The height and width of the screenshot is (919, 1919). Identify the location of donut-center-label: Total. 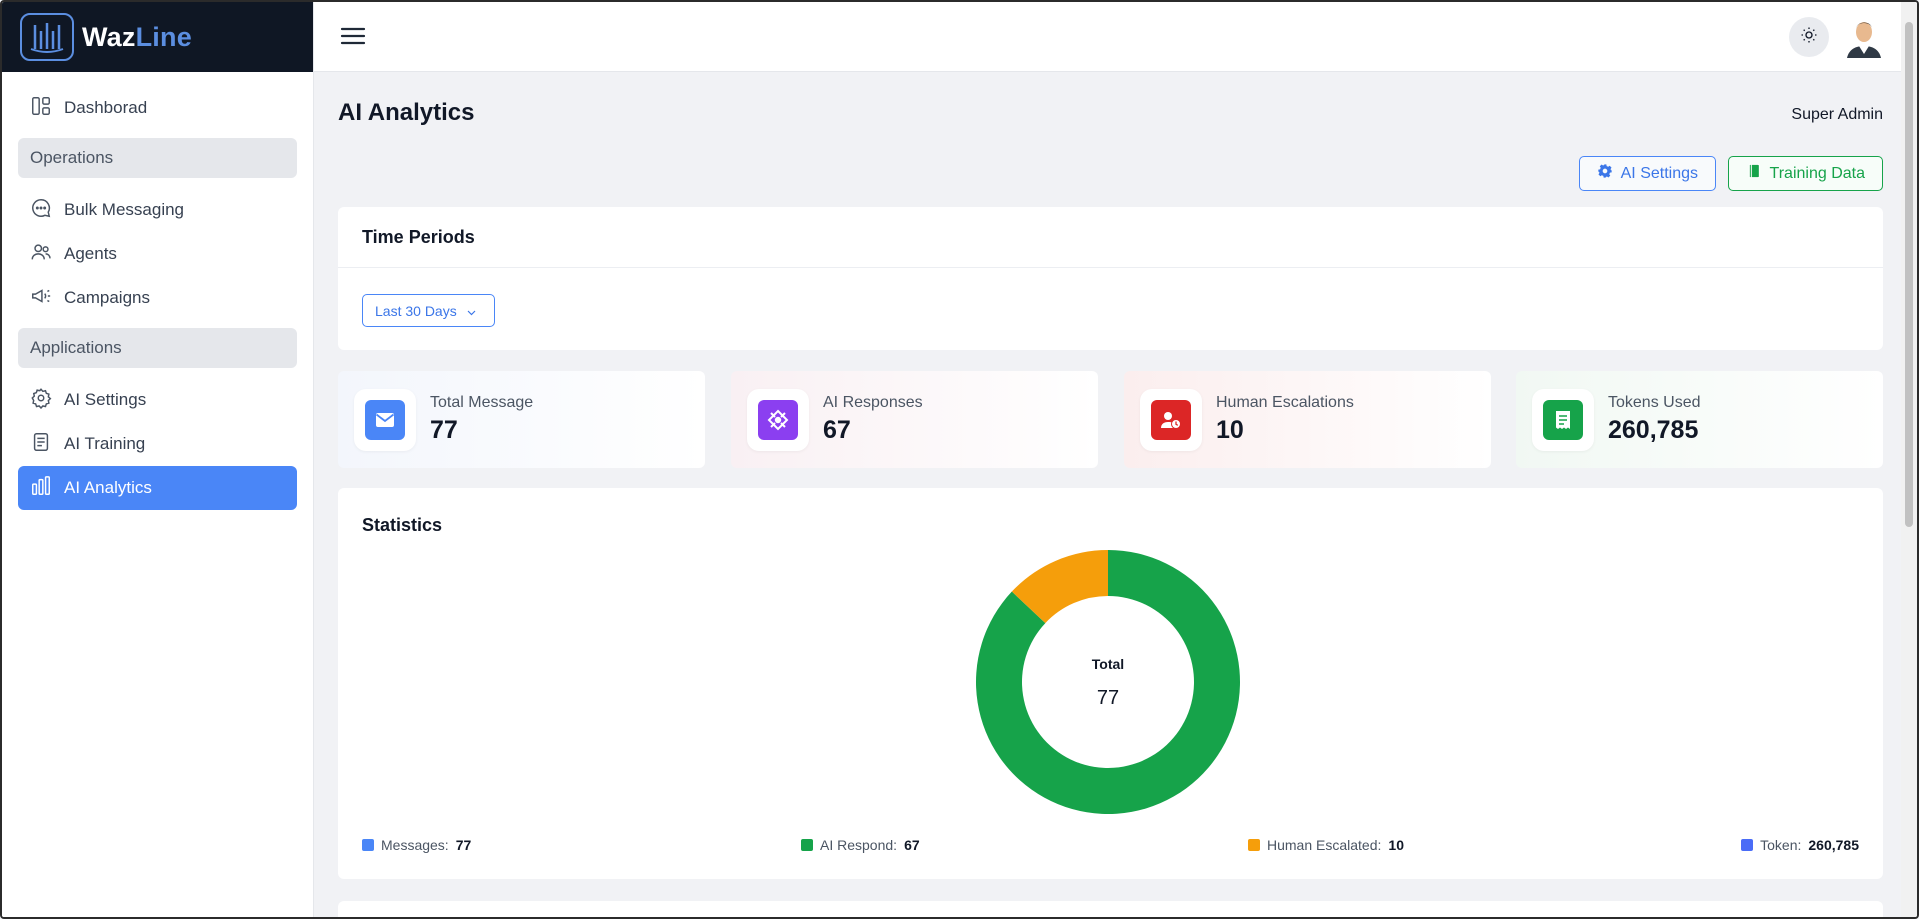
(1108, 664).